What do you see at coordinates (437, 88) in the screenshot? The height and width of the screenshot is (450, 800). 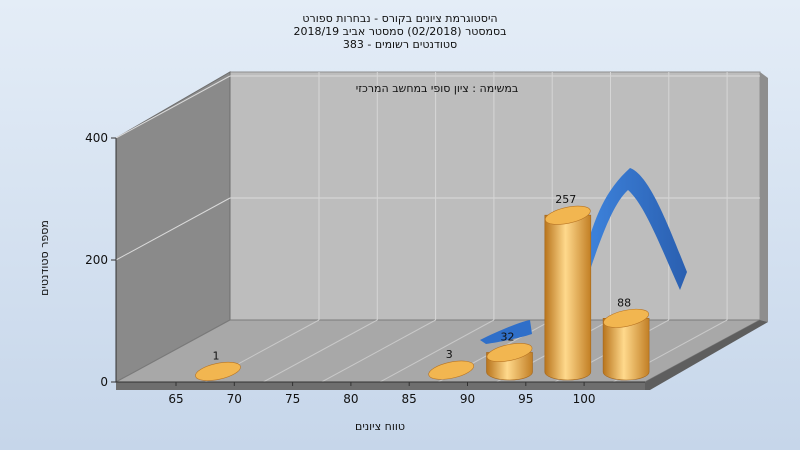 I see `chart-annotation: במשימה : ציון סופי במחשב המרכזי` at bounding box center [437, 88].